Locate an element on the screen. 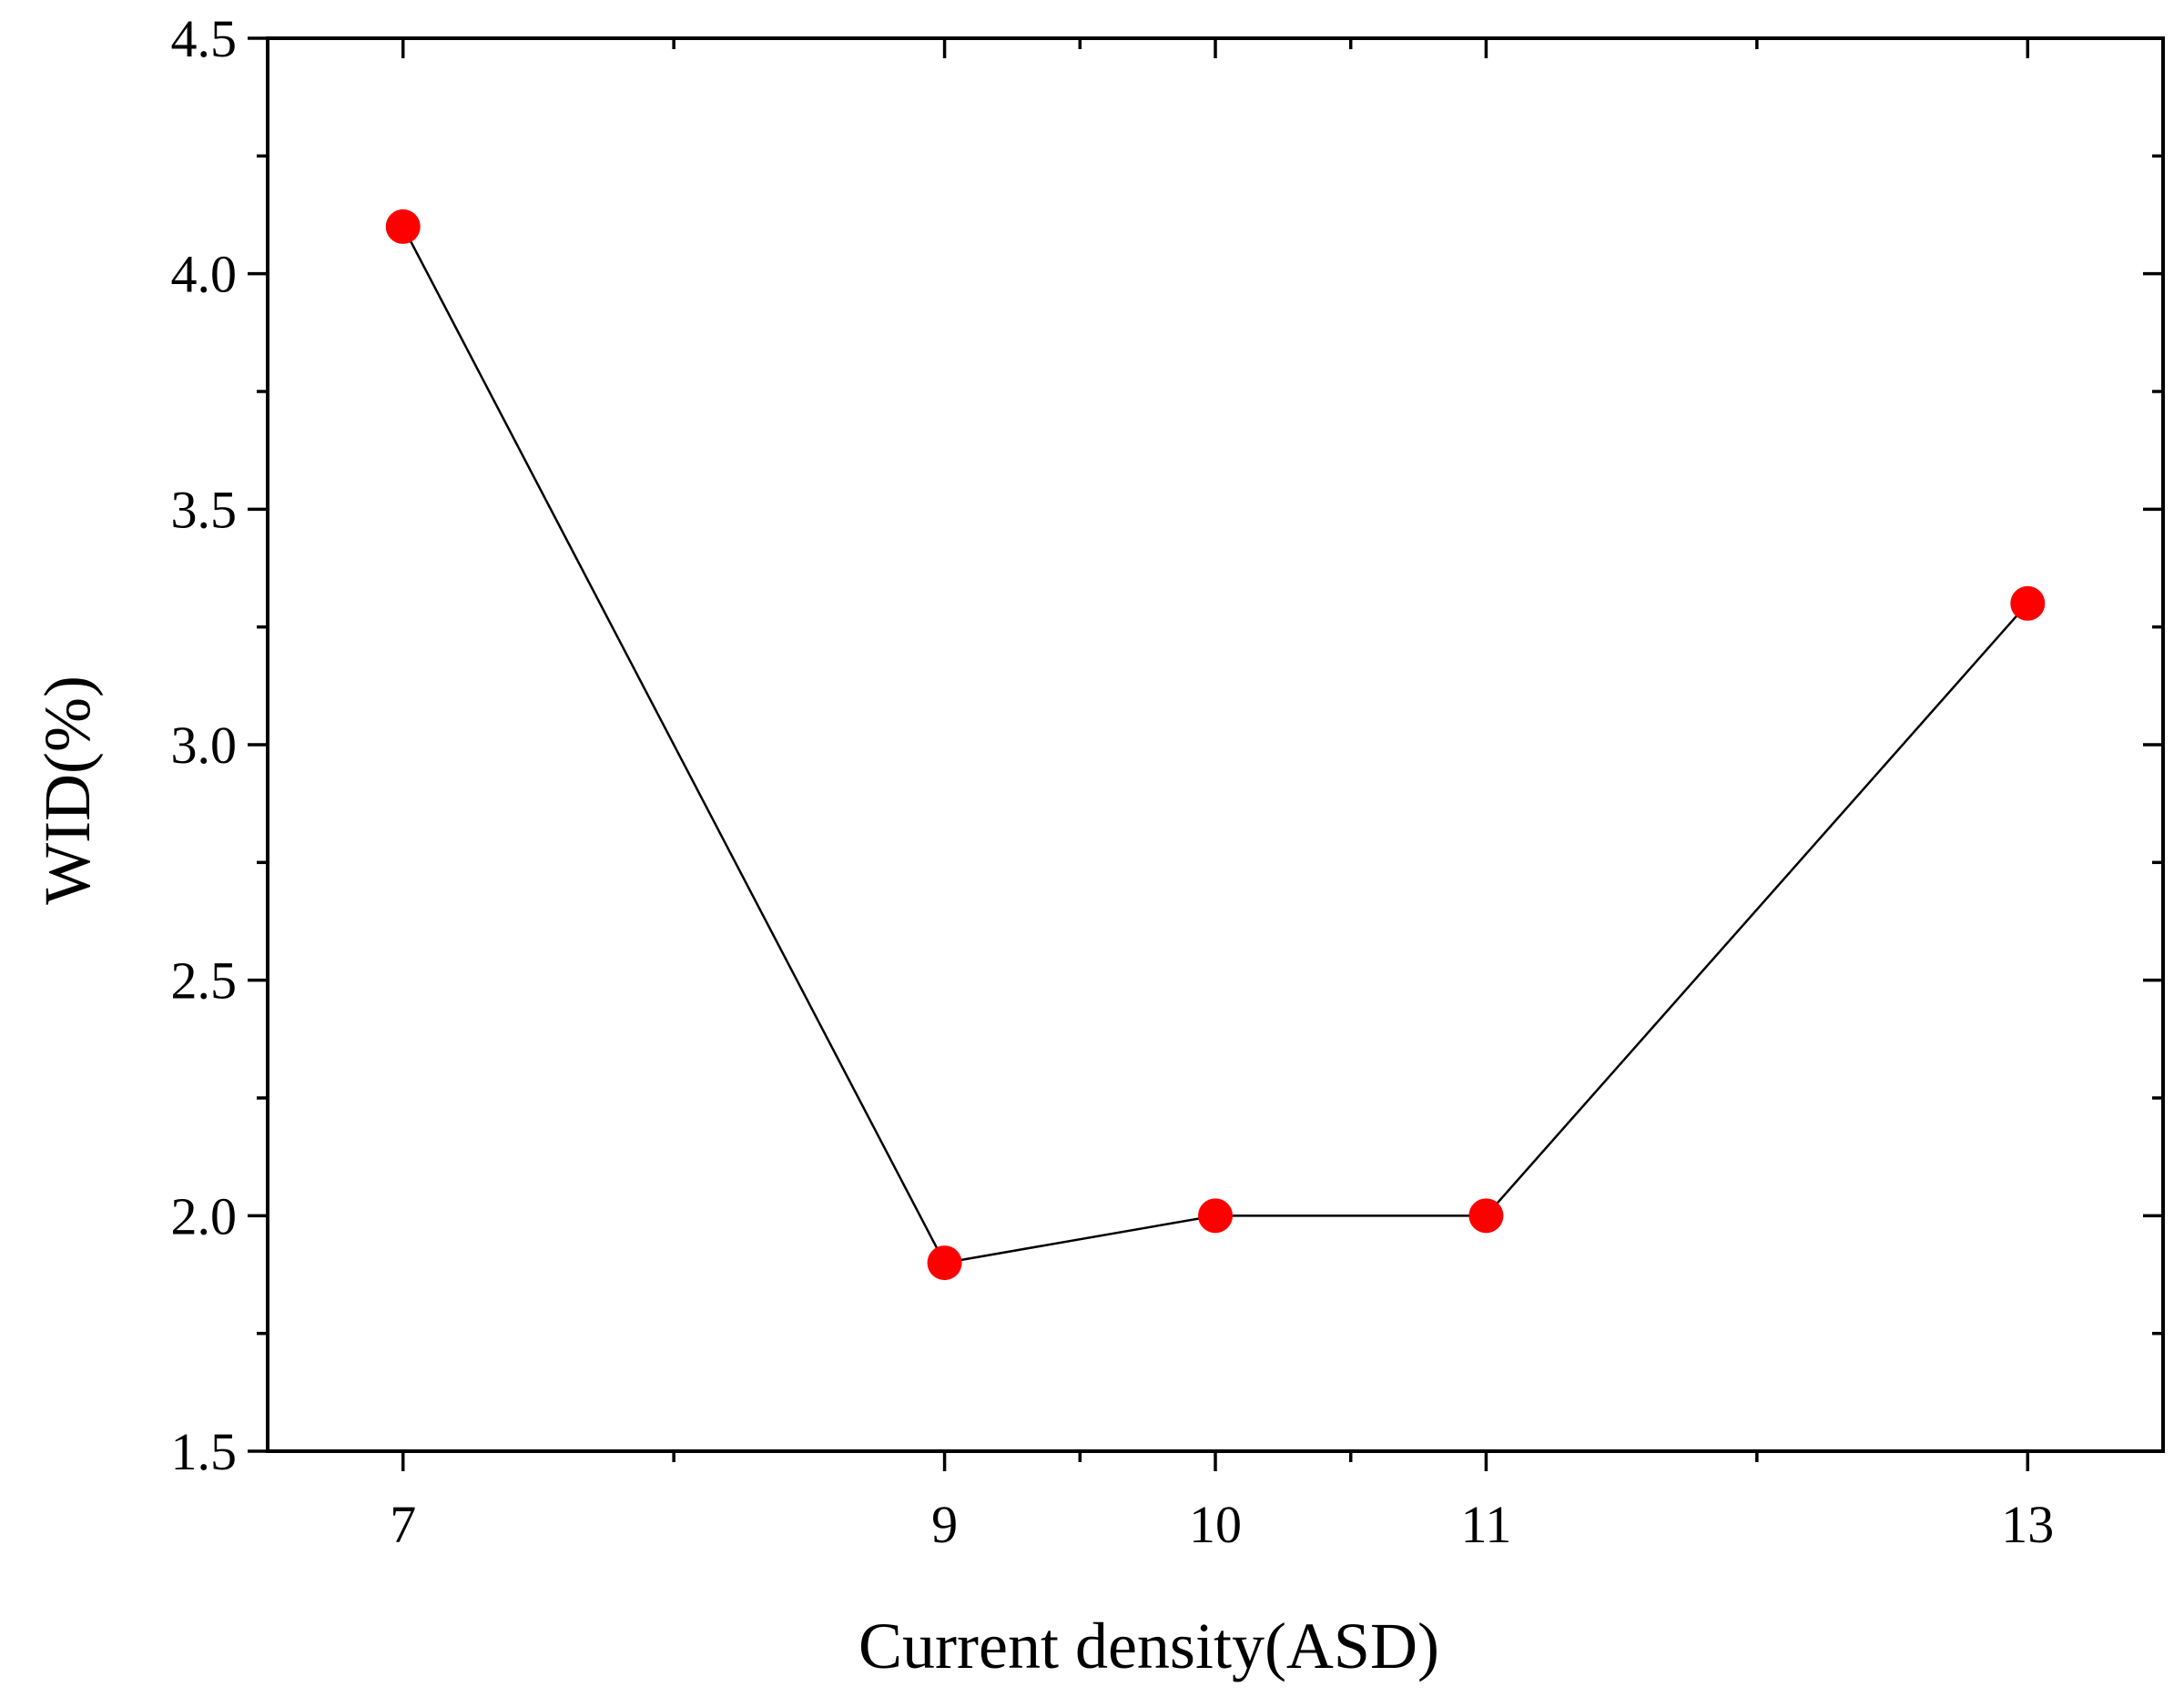  y-tick-label: 2.0 is located at coordinates (205, 1215).